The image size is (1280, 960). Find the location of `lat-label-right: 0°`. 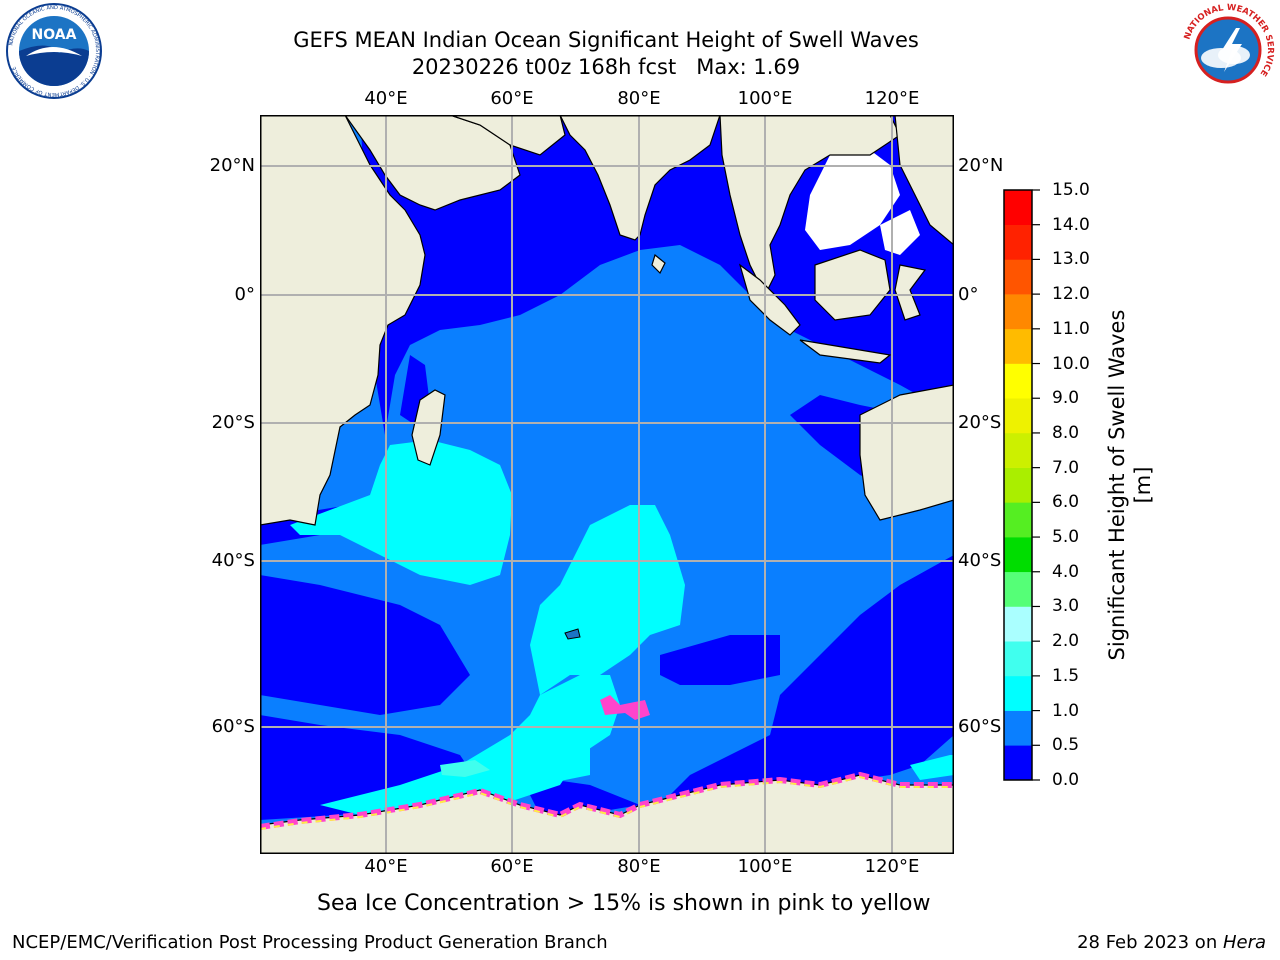

lat-label-right: 0° is located at coordinates (968, 294).